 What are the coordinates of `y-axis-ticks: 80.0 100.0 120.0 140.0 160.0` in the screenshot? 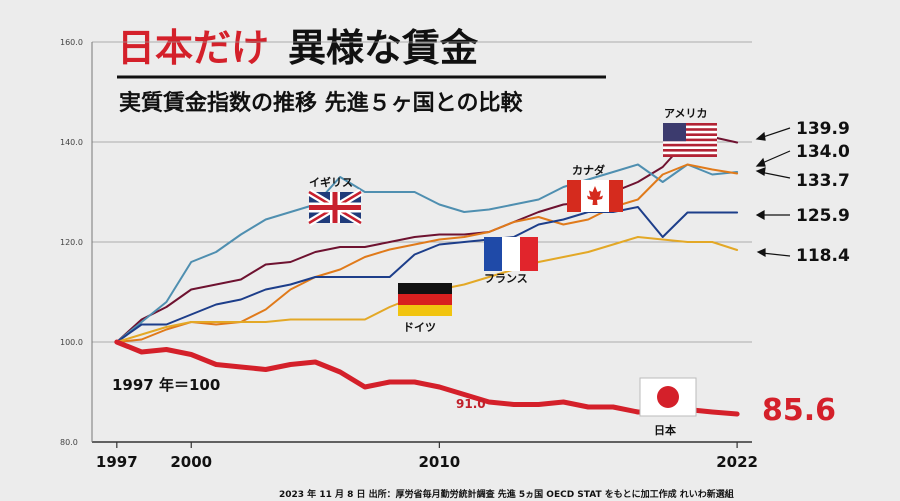 It's located at (71, 242).